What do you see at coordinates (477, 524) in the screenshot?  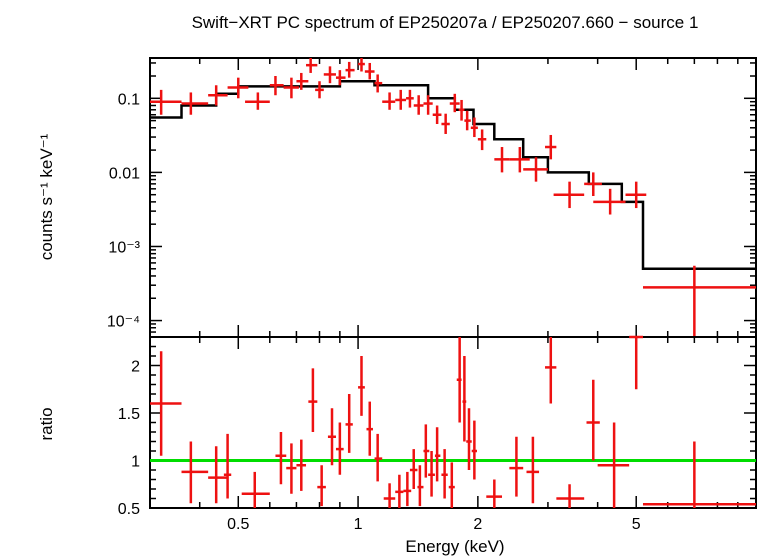 I see `x-tick-label: 2` at bounding box center [477, 524].